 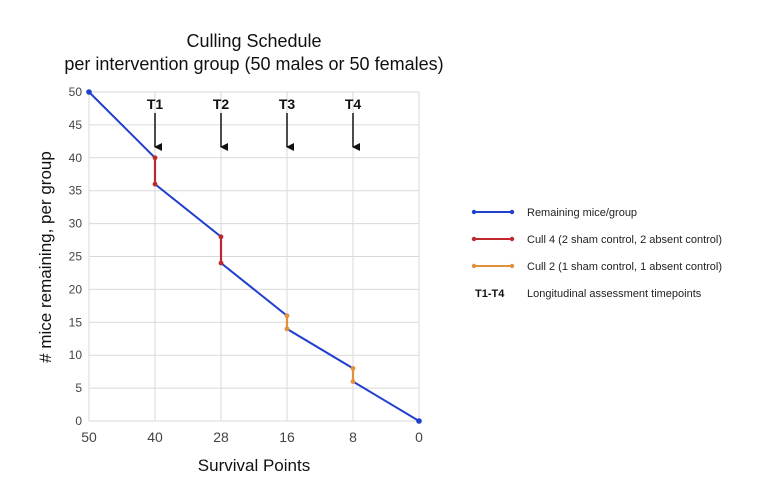 I want to click on y-axis-title: # mice remaining, per group, so click(x=45, y=257).